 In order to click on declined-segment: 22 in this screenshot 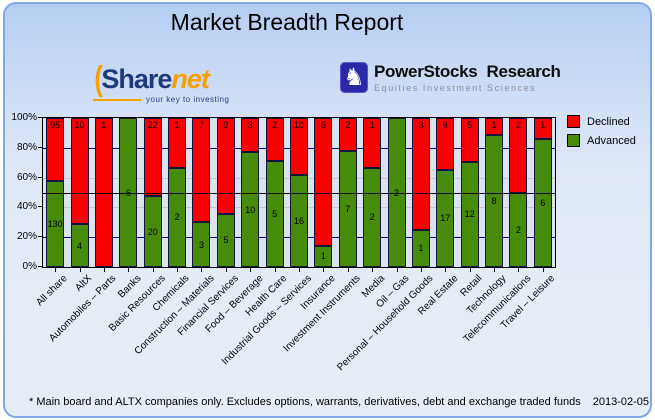, I will do `click(152, 157)`.